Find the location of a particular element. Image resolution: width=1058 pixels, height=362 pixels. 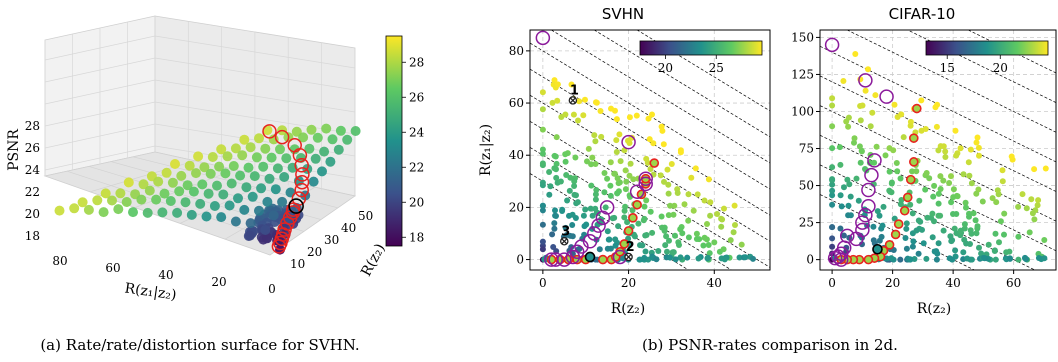

svhn-colorbar: 20 25 is located at coordinates (701, 57).